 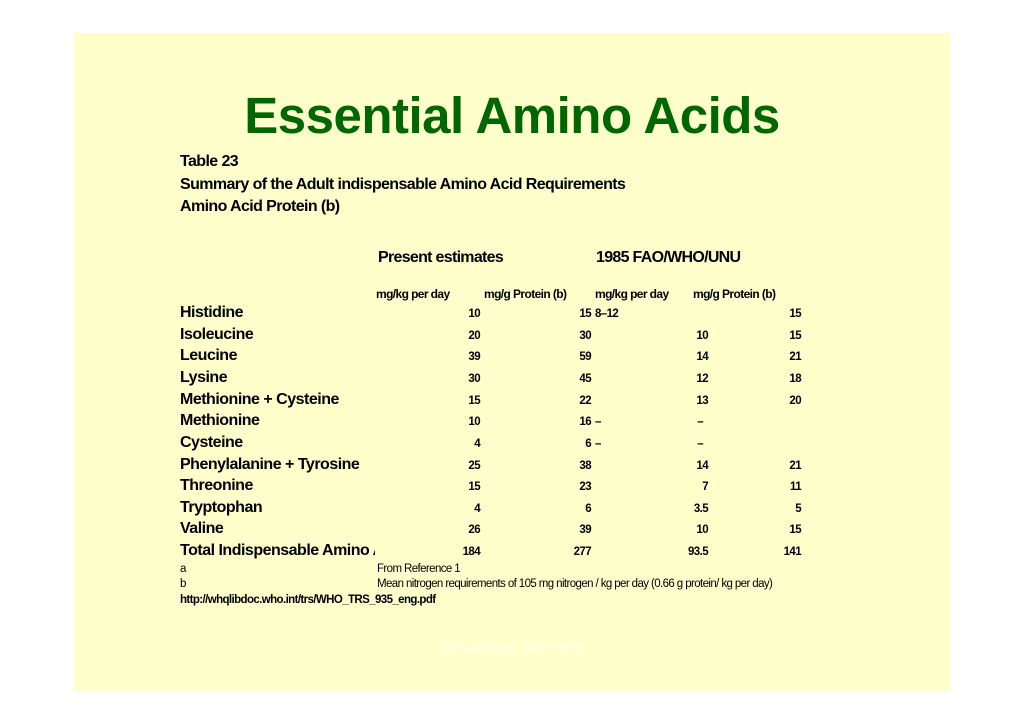 I want to click on footnote-mark: a, so click(x=183, y=569).